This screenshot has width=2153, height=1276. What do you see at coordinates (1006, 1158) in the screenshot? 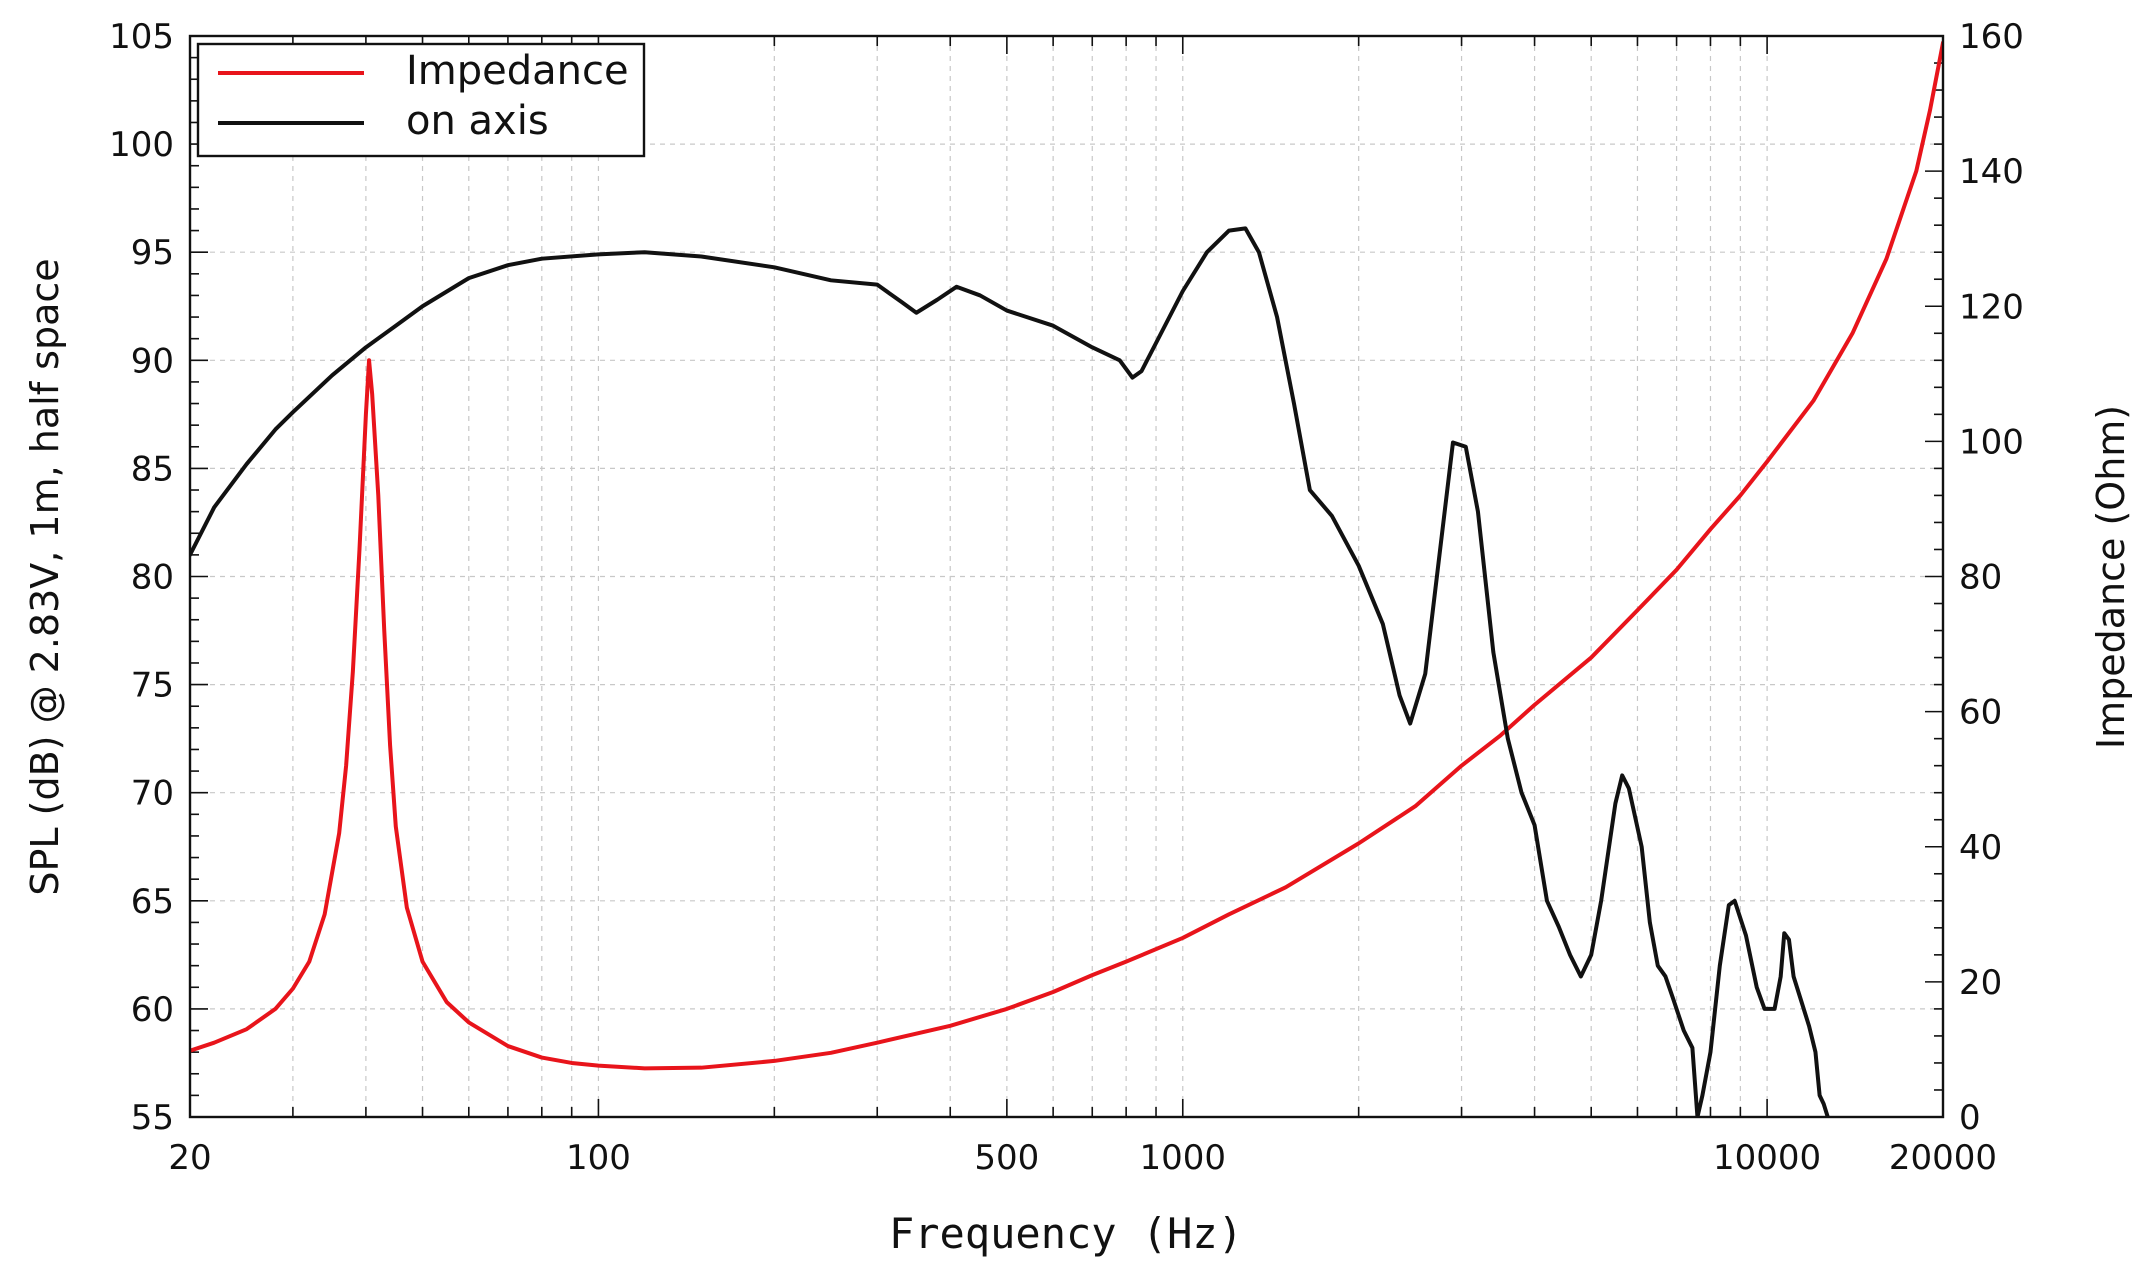
I see `x-tick-label: 500` at bounding box center [1006, 1158].